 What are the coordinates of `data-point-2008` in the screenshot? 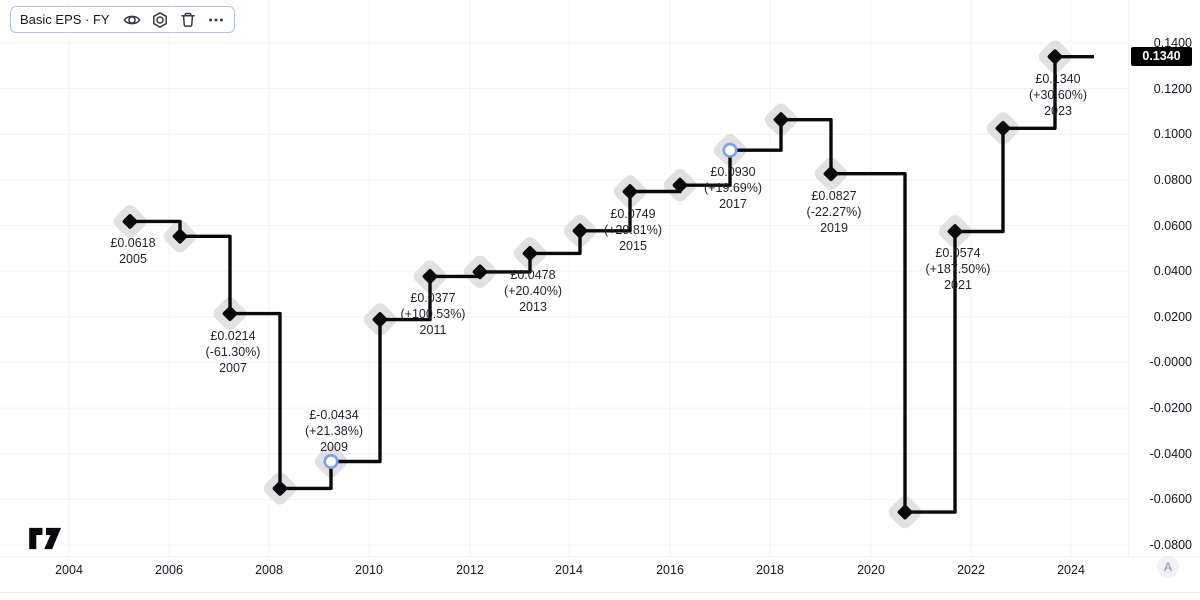 It's located at (280, 488).